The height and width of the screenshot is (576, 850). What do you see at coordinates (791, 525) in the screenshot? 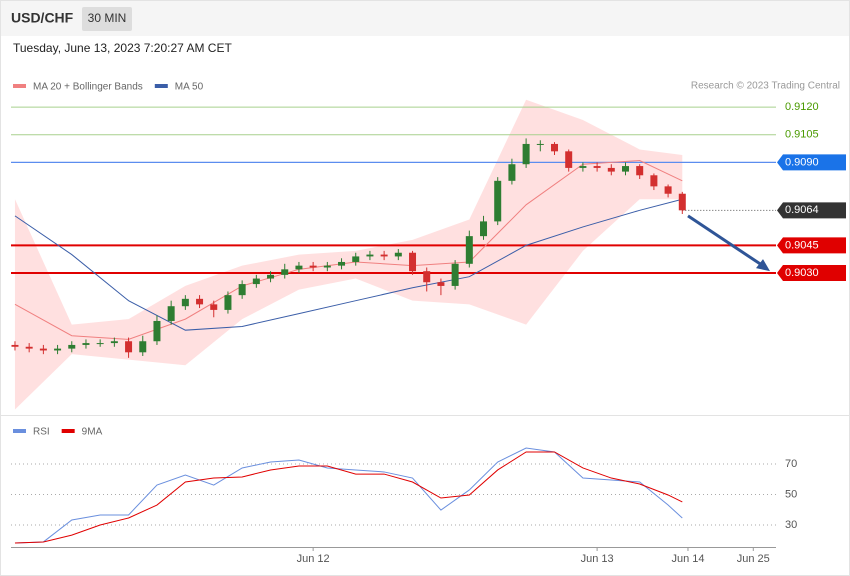
I see `rsi-tick-label: 30` at bounding box center [791, 525].